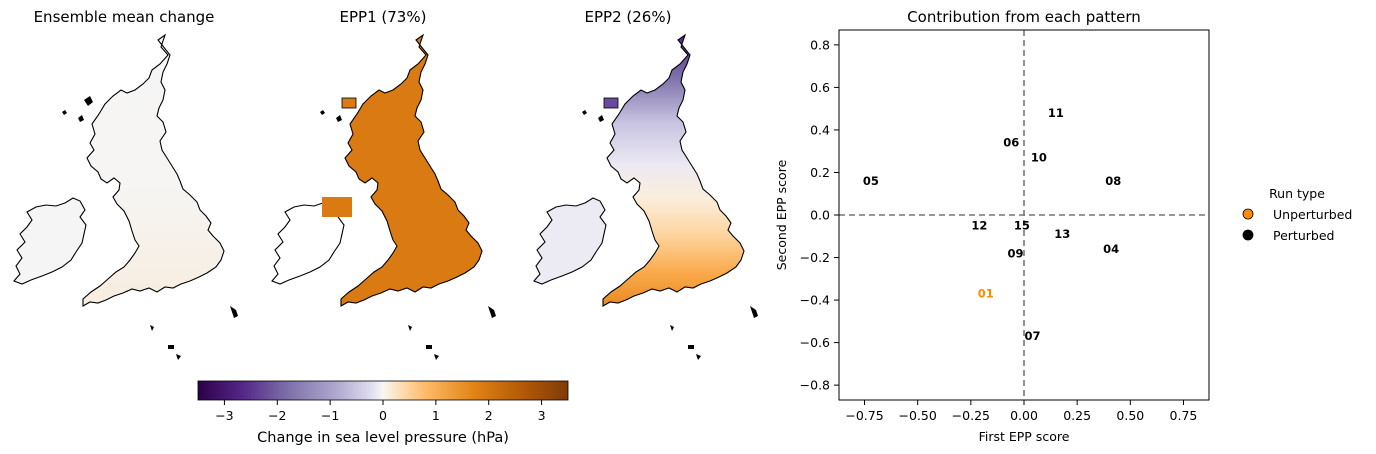 The image size is (1376, 454). What do you see at coordinates (1184, 415) in the screenshot?
I see `x-tick-label: 0.75` at bounding box center [1184, 415].